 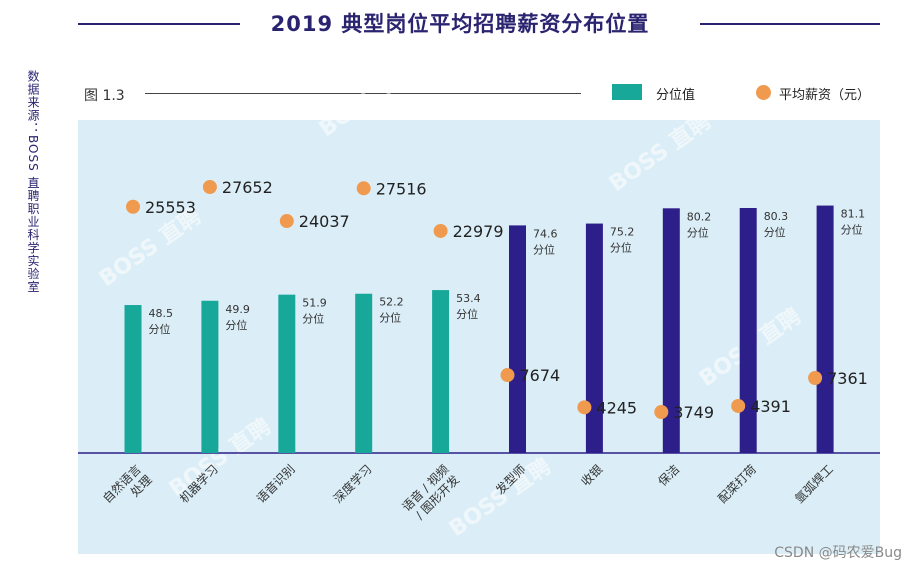 I want to click on category-label-6: 收银, so click(x=591, y=475).